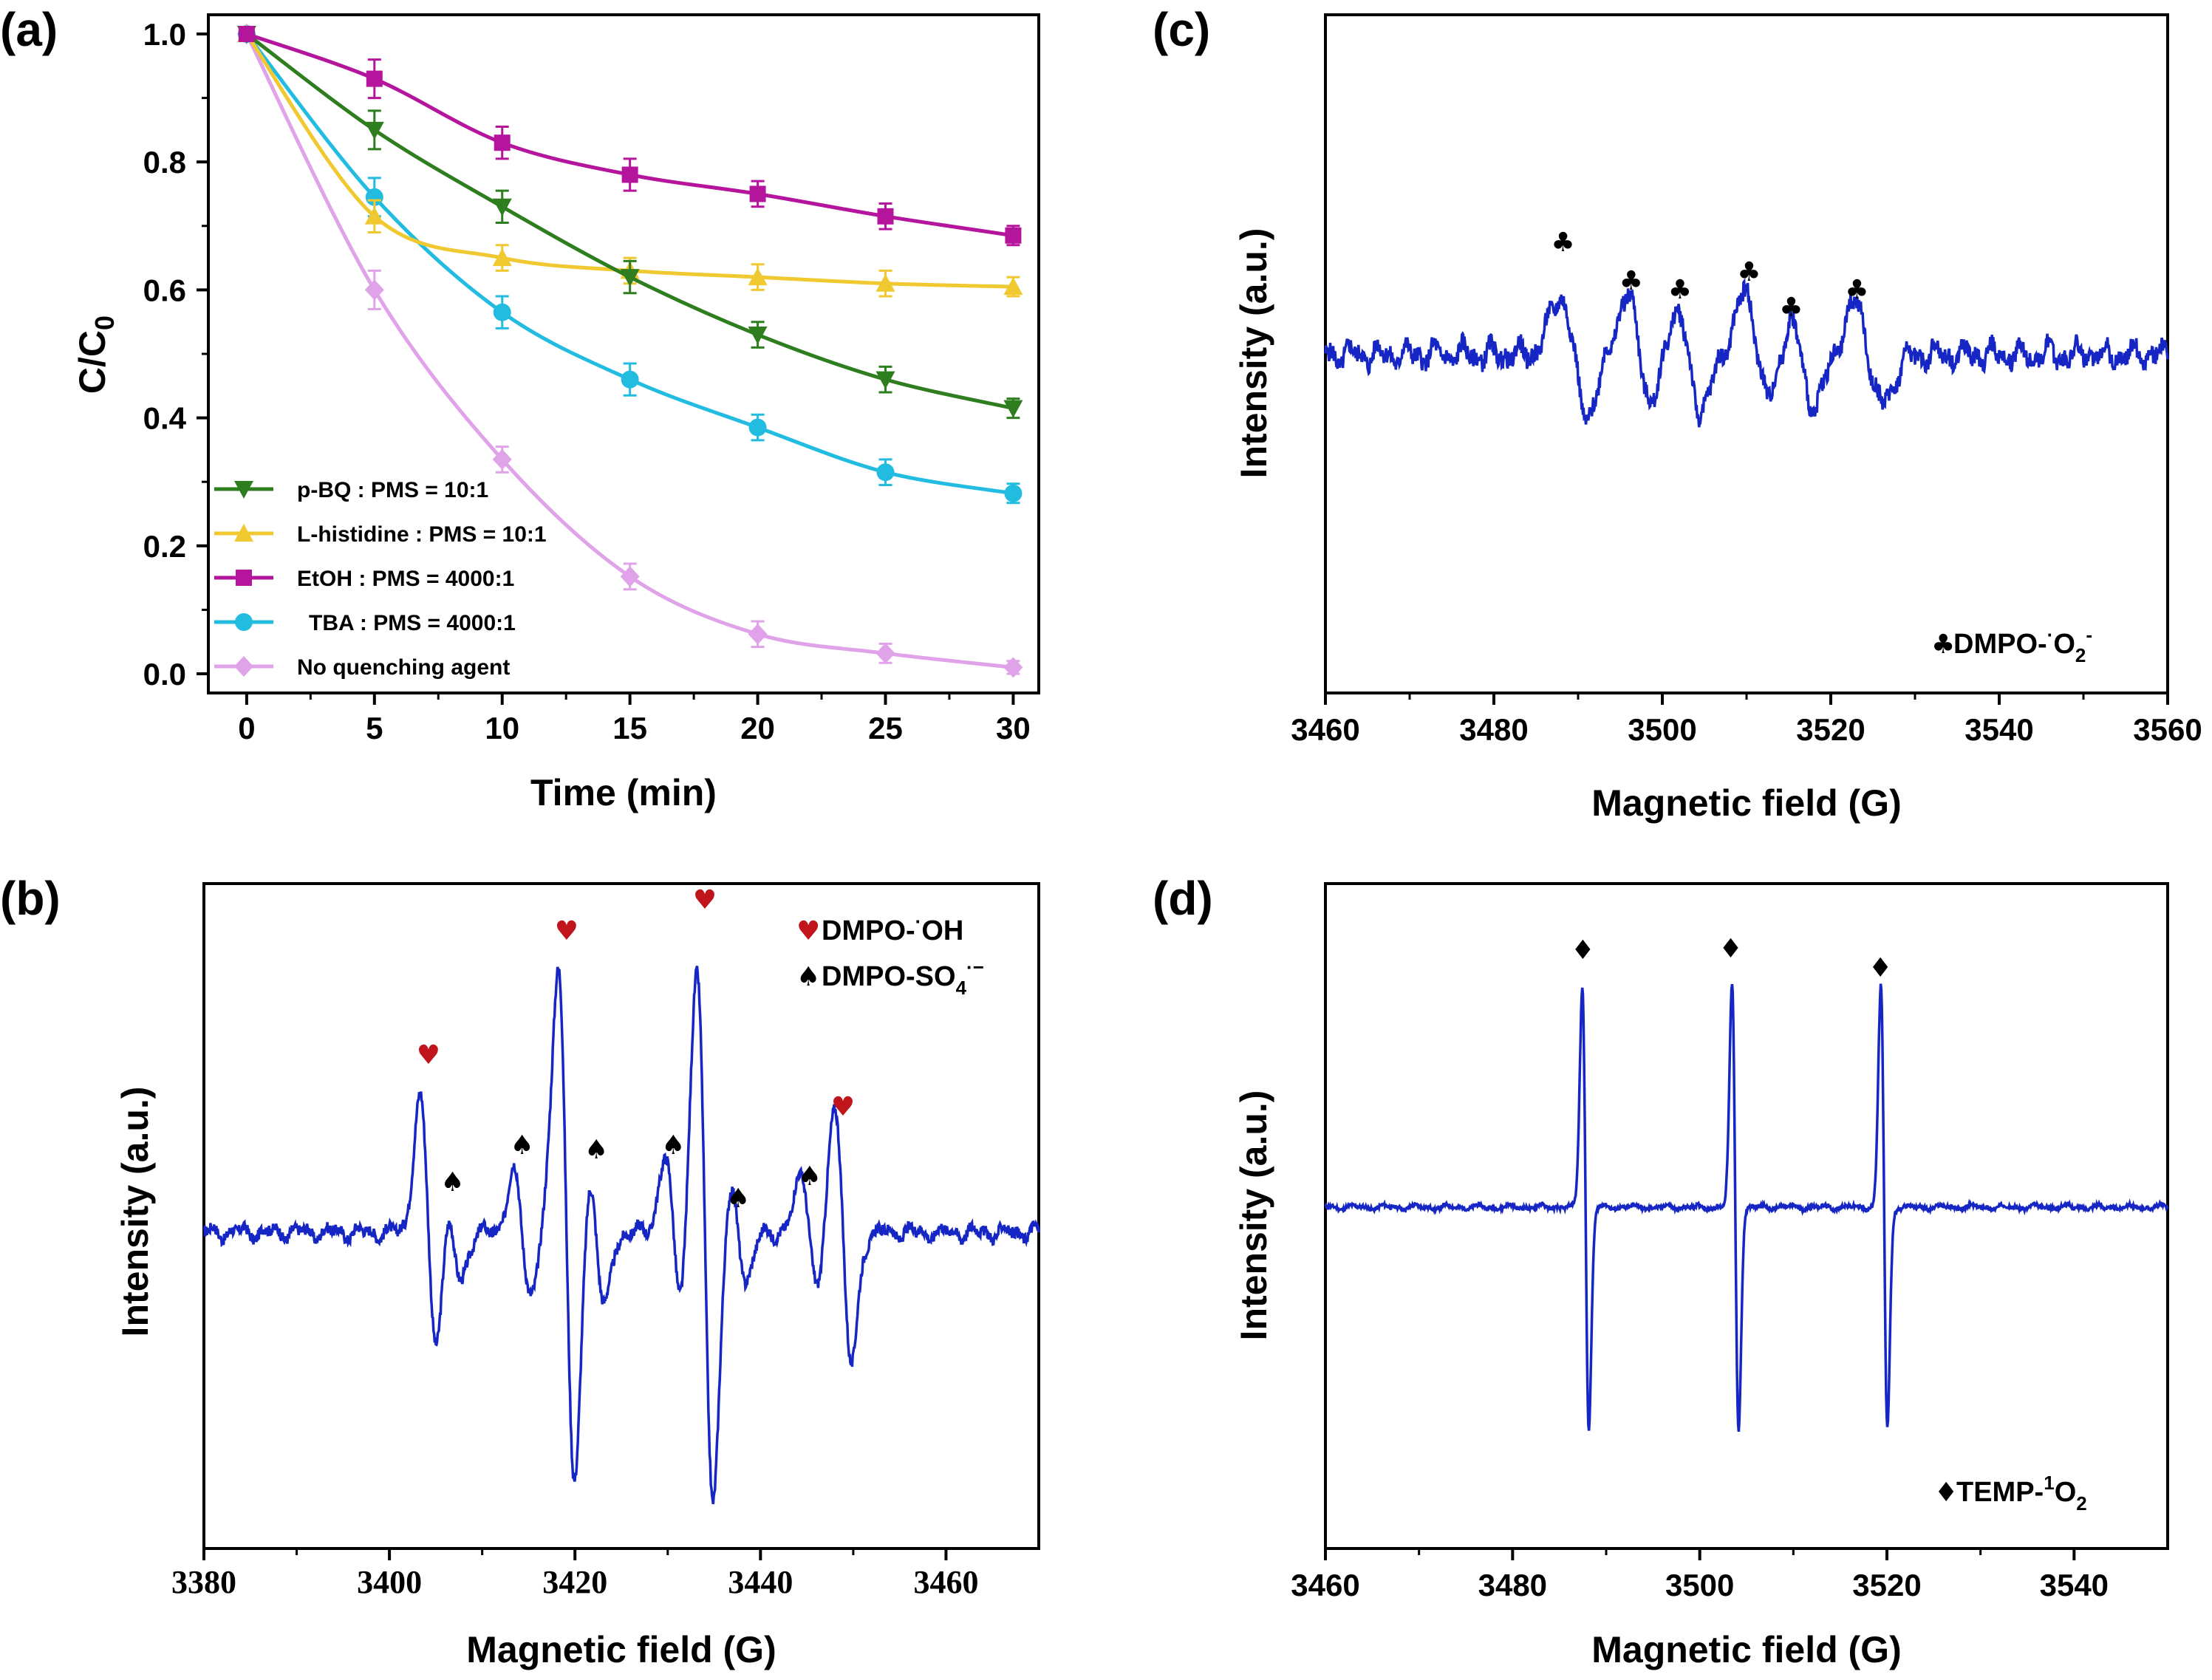 The width and height of the screenshot is (2212, 1680). What do you see at coordinates (165, 418) in the screenshot?
I see `y-tick-label: 0.4` at bounding box center [165, 418].